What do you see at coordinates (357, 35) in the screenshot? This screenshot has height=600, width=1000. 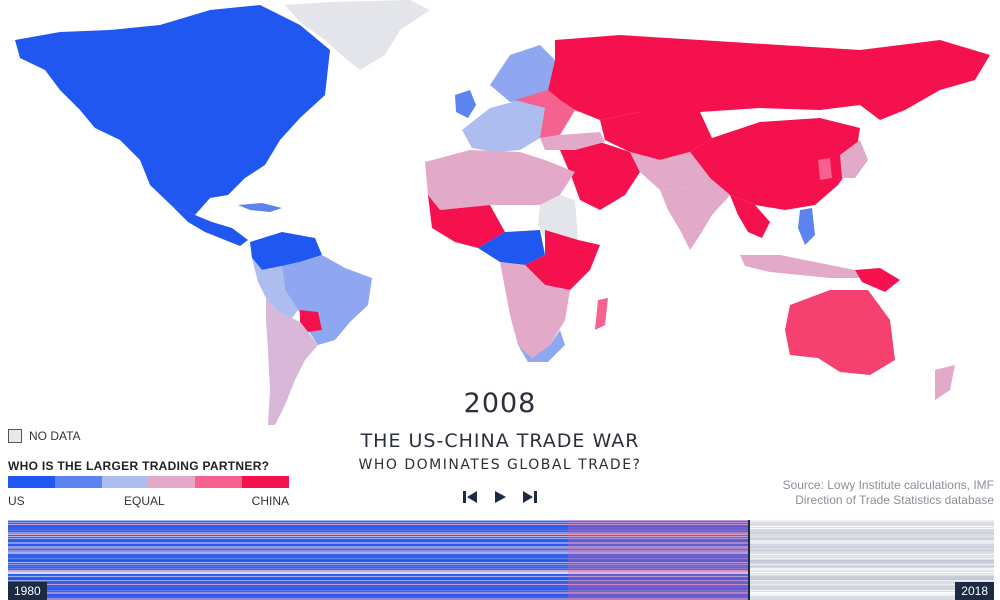 I see `country-greenland` at bounding box center [357, 35].